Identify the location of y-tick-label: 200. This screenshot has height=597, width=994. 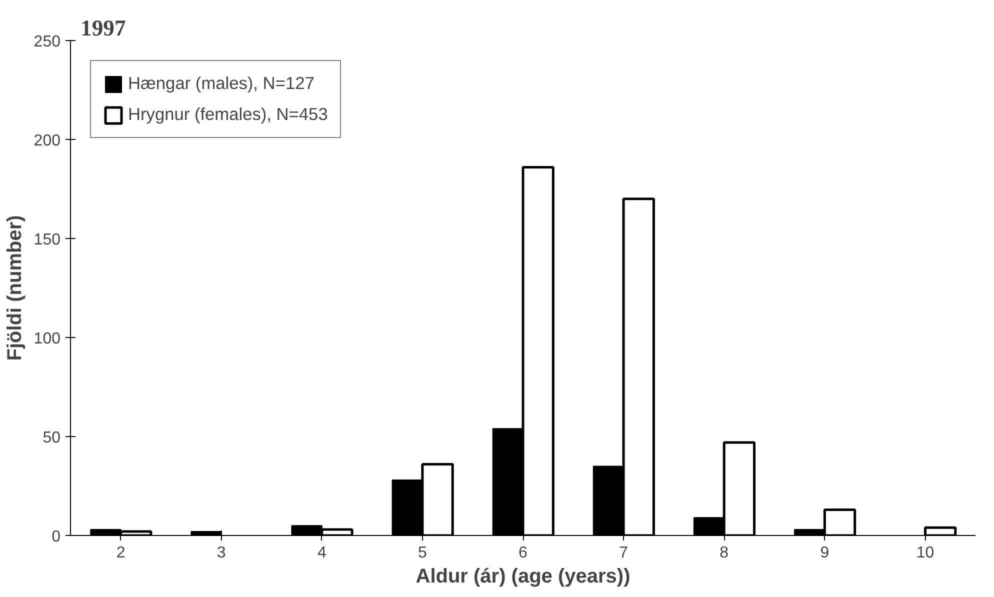
(47, 141).